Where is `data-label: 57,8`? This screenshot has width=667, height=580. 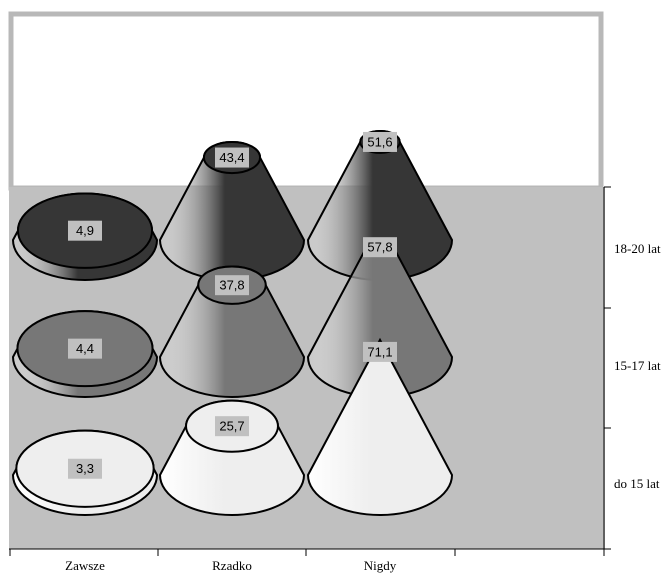
data-label: 57,8 is located at coordinates (379, 247).